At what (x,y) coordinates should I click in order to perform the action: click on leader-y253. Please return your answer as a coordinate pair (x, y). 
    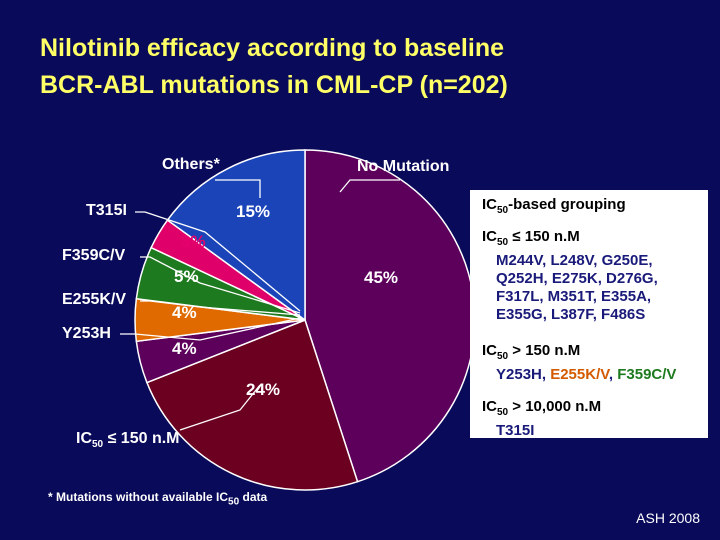
    Looking at the image, I should click on (210, 329).